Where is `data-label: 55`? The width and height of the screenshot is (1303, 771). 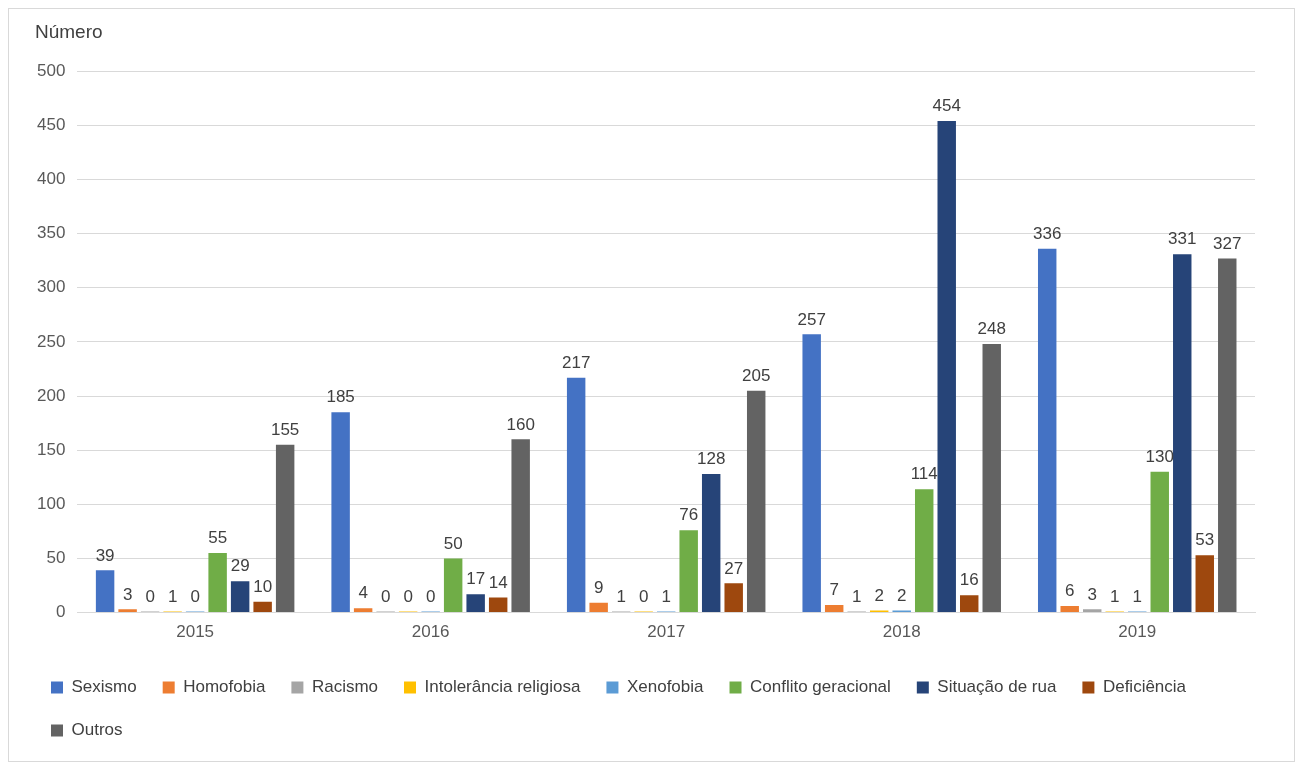 data-label: 55 is located at coordinates (218, 538).